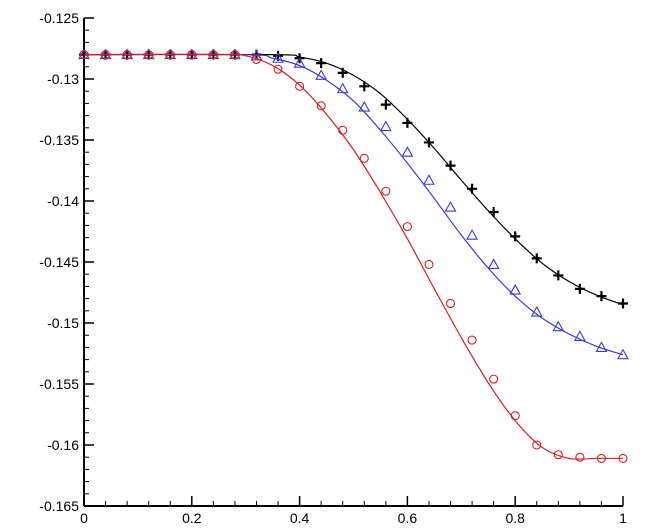  Describe the element at coordinates (63, 201) in the screenshot. I see `y-tick-label: -0.14` at that location.